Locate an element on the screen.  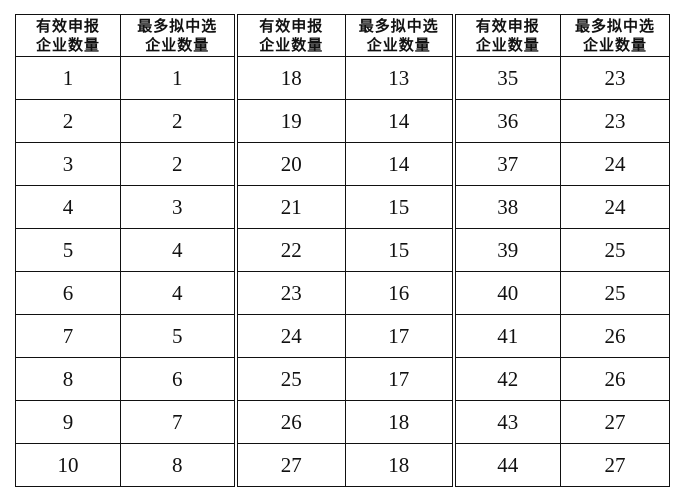
table-row: 9 7 26 18 43 27 is located at coordinates (342, 422).